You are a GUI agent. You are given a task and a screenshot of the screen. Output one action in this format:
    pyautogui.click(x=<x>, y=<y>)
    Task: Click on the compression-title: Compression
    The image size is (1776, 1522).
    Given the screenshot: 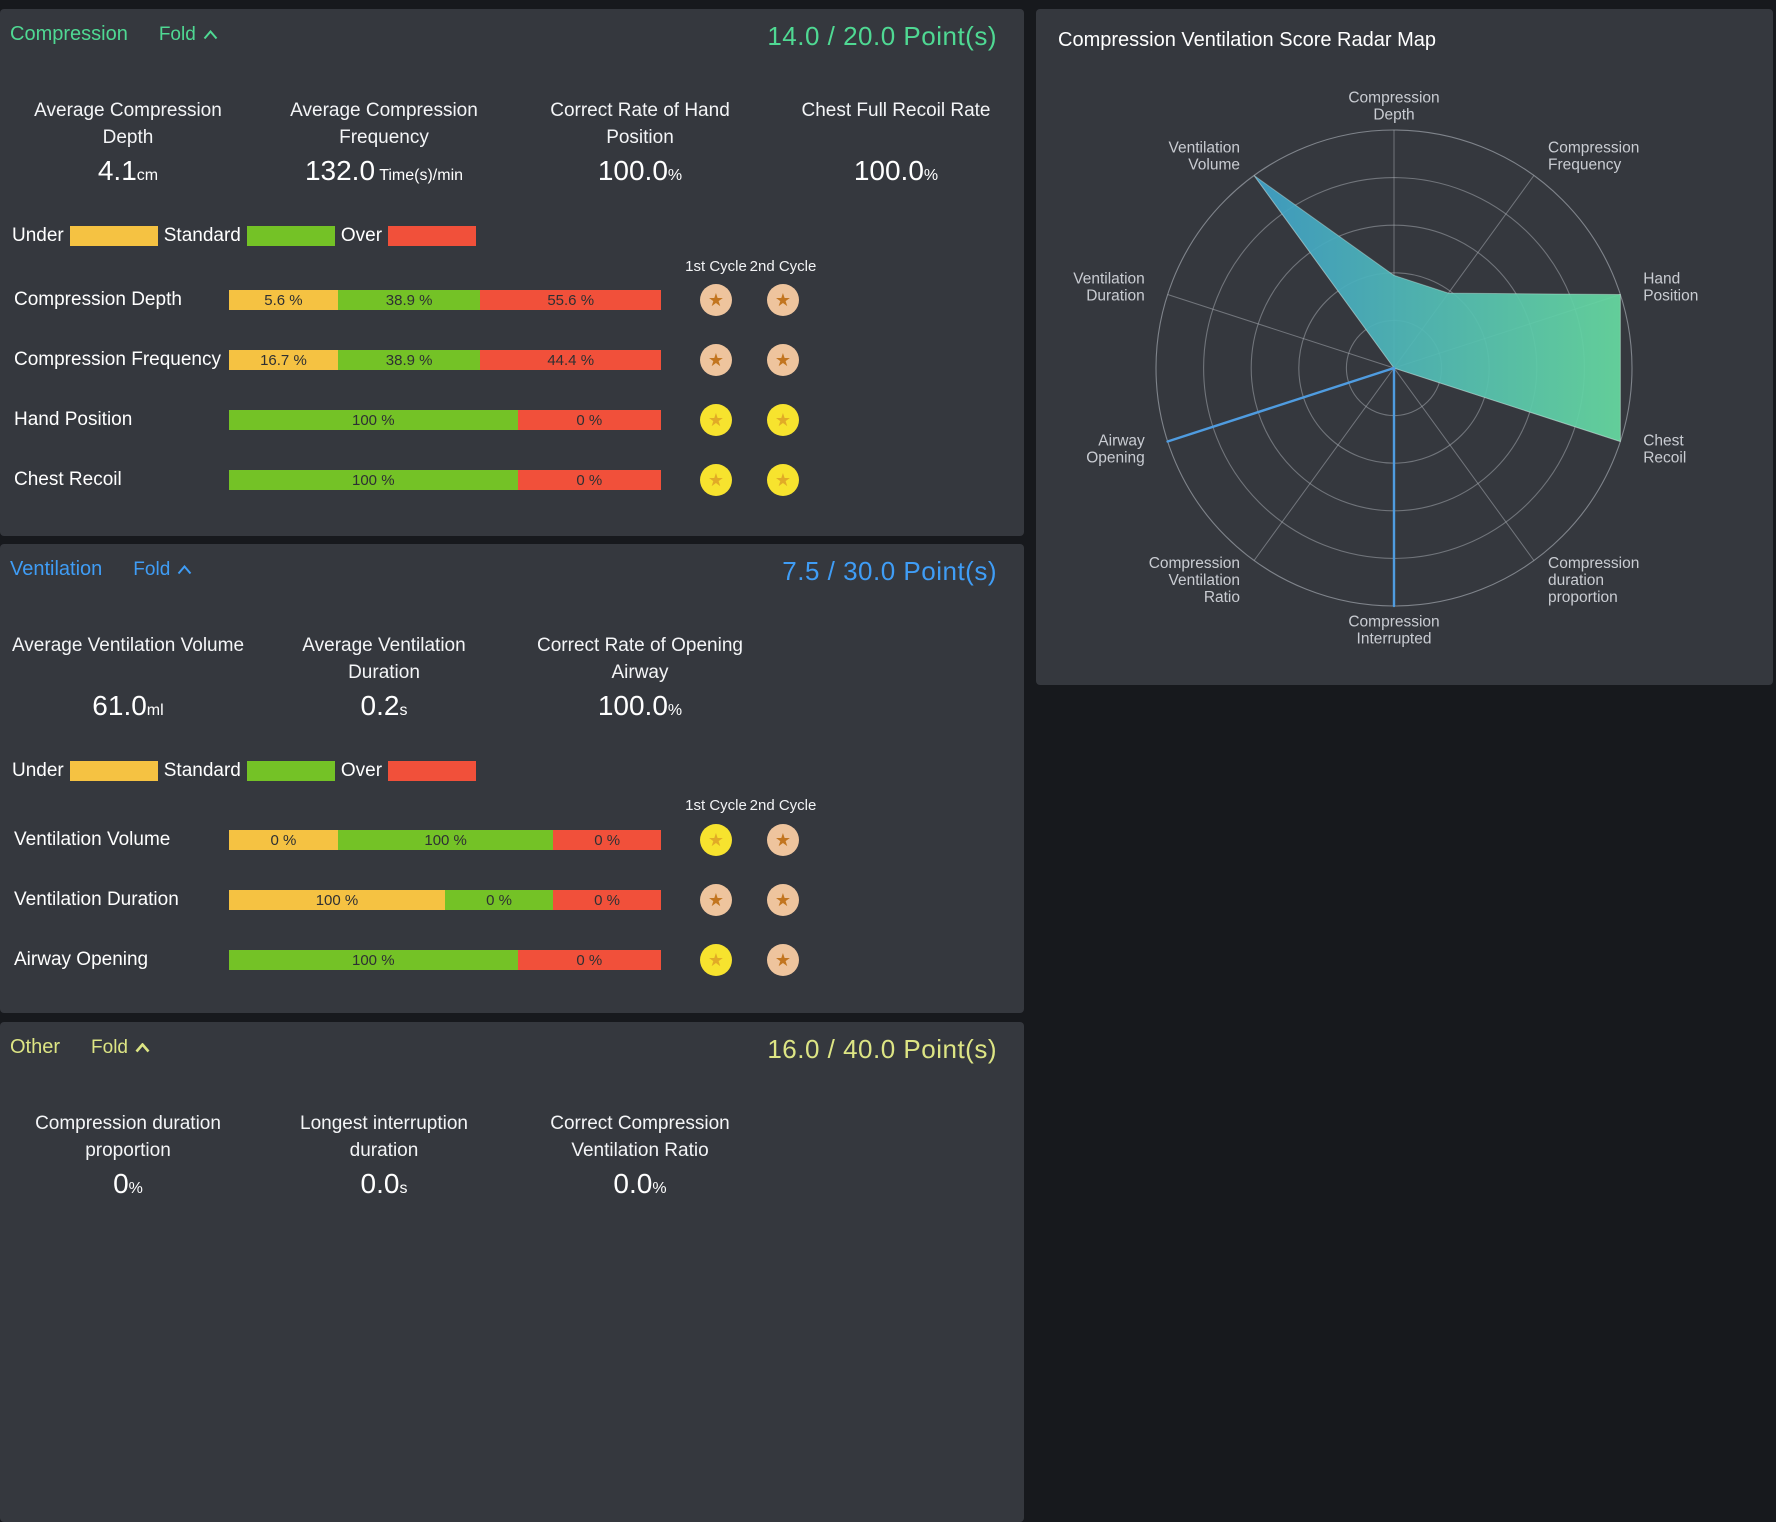 What is the action you would take?
    pyautogui.click(x=69, y=34)
    